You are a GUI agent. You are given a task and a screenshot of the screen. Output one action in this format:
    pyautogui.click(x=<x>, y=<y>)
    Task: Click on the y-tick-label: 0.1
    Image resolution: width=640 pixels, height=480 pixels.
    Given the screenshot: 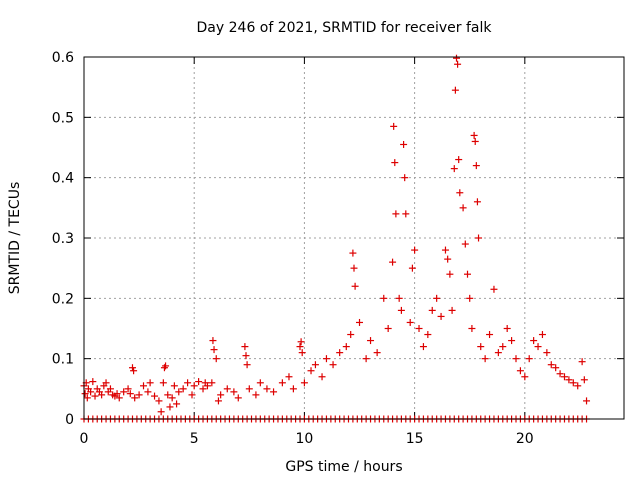 What is the action you would take?
    pyautogui.click(x=63, y=360)
    